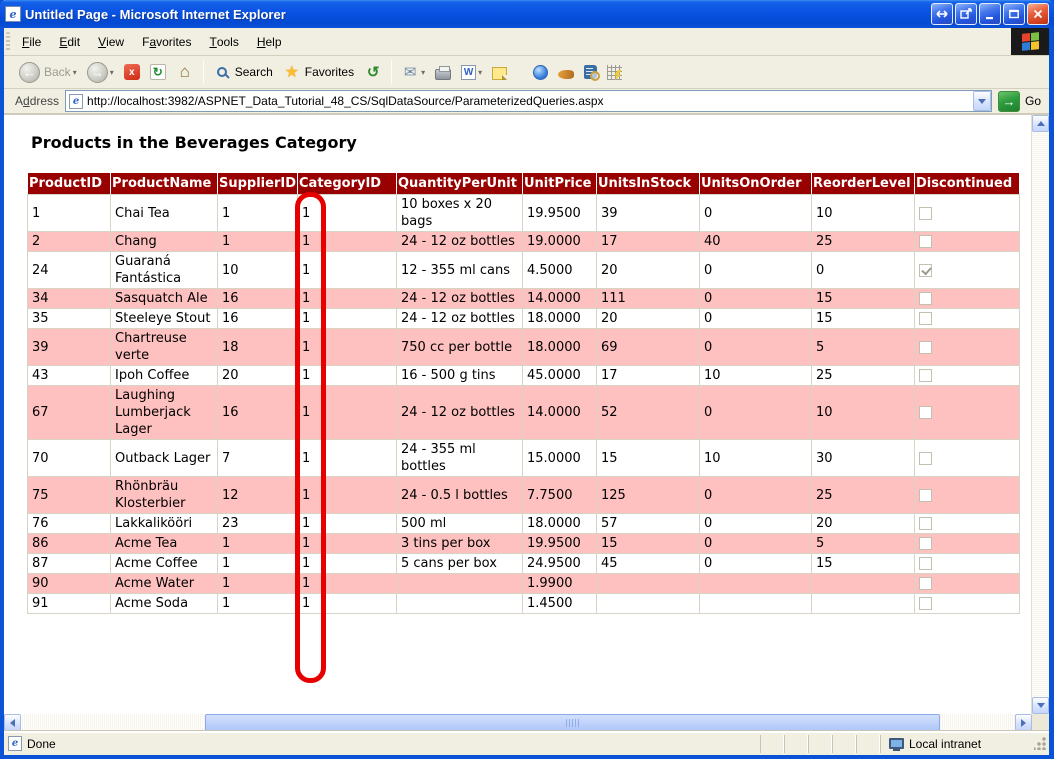 Image resolution: width=1054 pixels, height=759 pixels. I want to click on refresh-button: ↻, so click(158, 72).